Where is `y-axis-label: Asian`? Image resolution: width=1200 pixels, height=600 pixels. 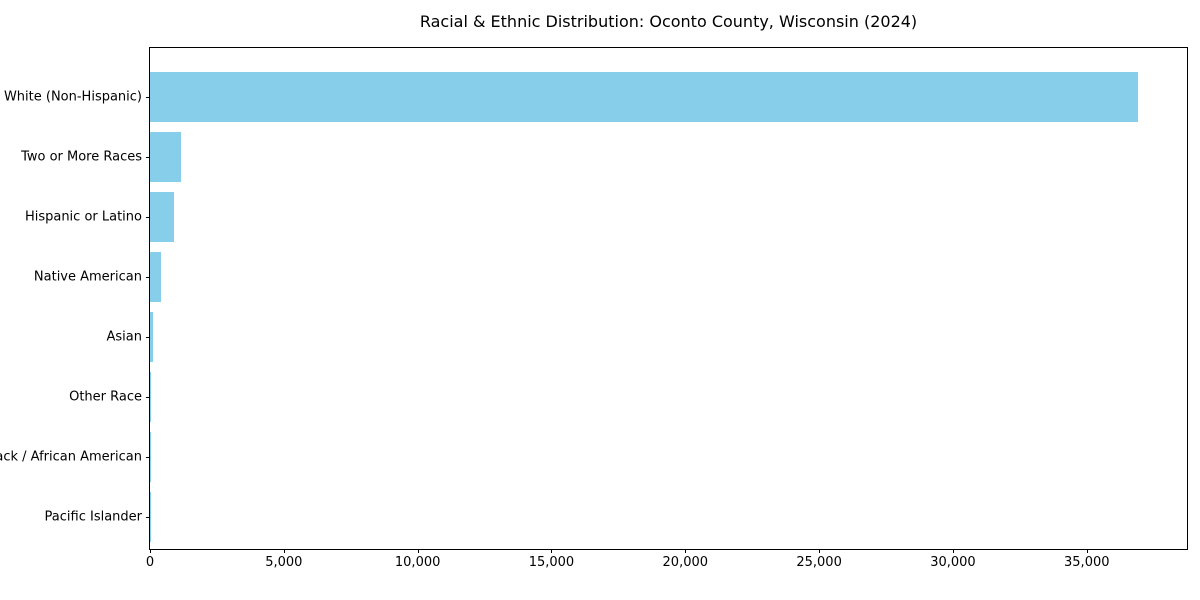 y-axis-label: Asian is located at coordinates (124, 337).